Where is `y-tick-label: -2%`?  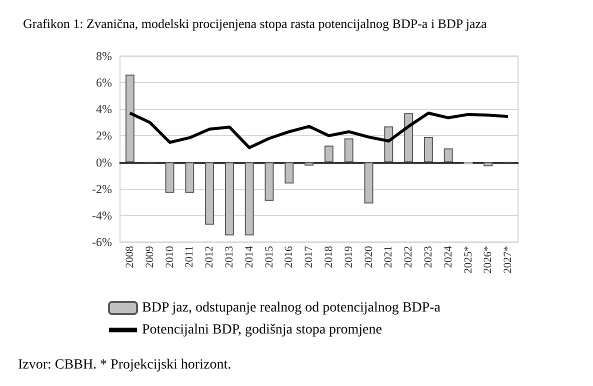 y-tick-label: -2% is located at coordinates (102, 189).